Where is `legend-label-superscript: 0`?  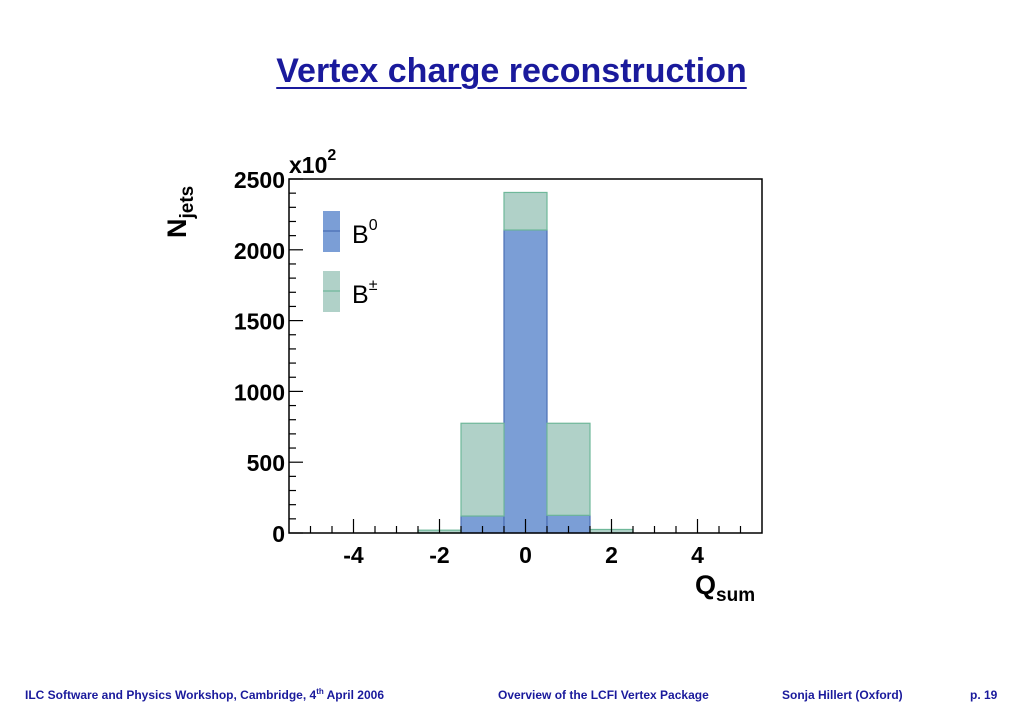 legend-label-superscript: 0 is located at coordinates (373, 225).